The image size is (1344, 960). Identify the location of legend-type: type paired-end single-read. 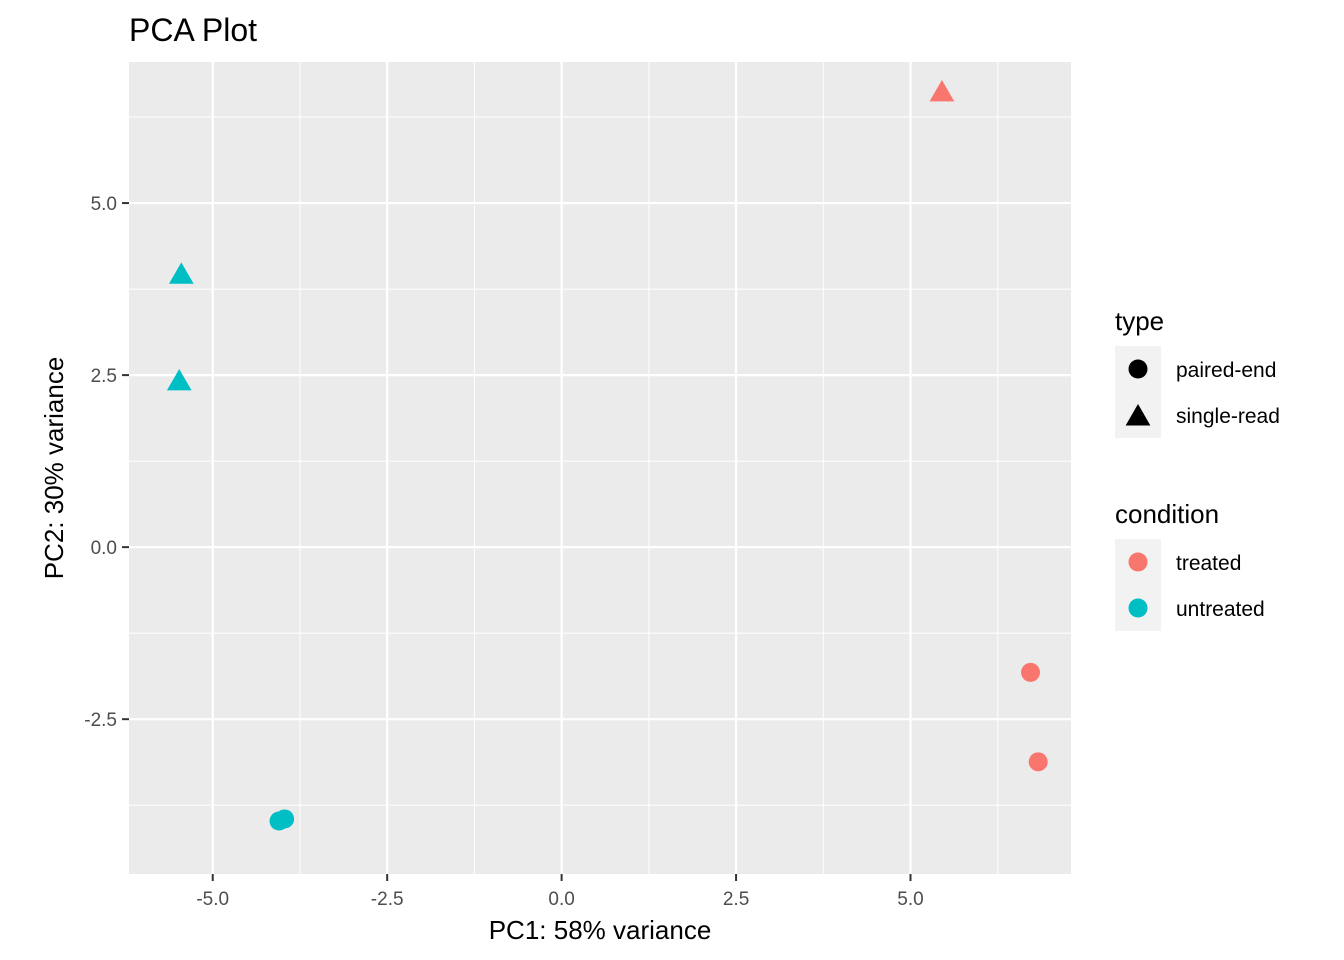
(1197, 372).